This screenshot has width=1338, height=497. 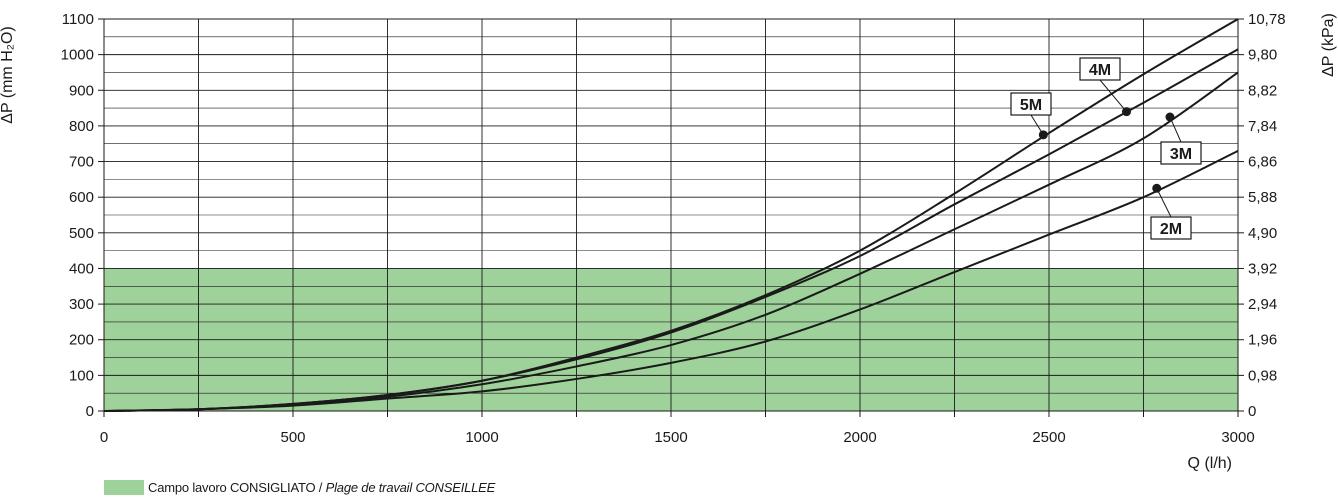 I want to click on series-labels: 5M 4M 3M 2M, so click(x=1106, y=148).